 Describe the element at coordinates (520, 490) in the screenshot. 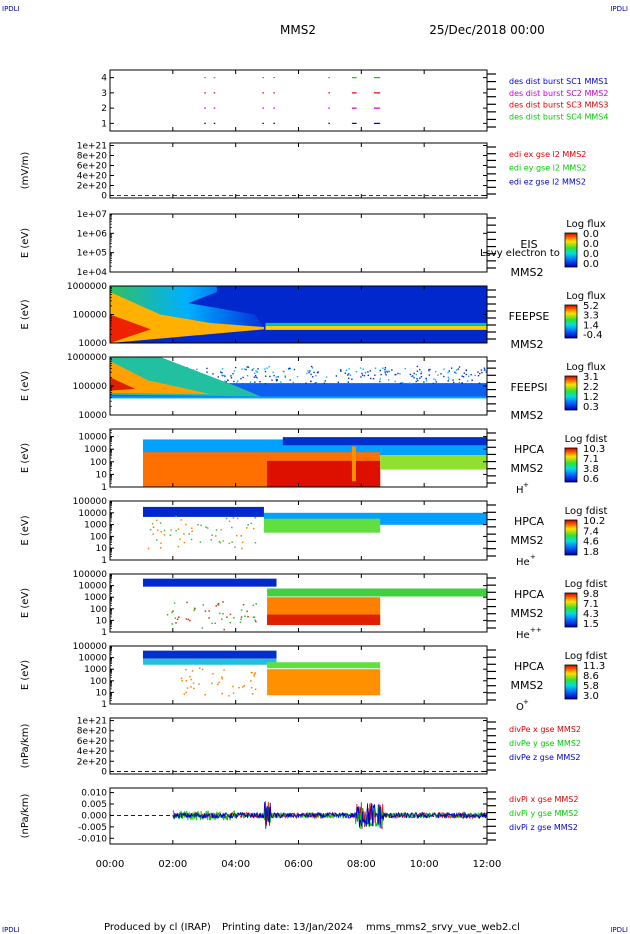

I see `species-label: H` at that location.